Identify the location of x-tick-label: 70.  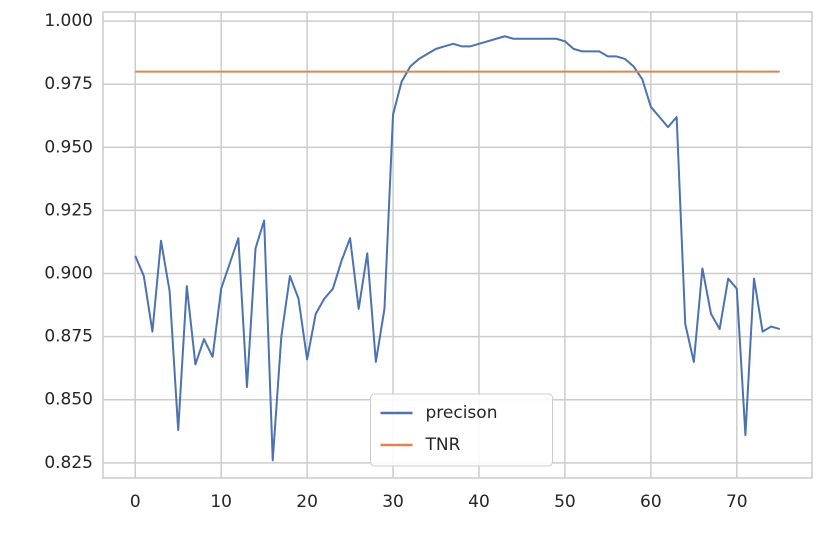
(737, 502).